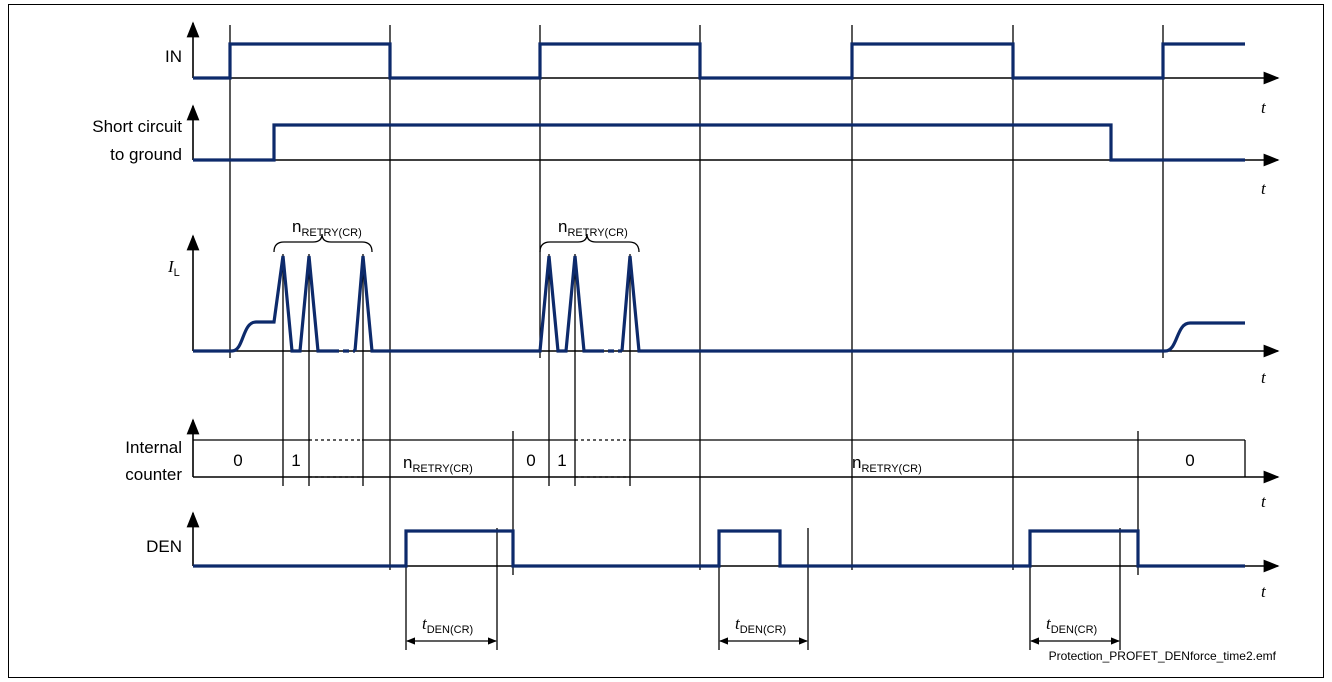  I want to click on tden-label-1: tDEN(CR), so click(447, 625).